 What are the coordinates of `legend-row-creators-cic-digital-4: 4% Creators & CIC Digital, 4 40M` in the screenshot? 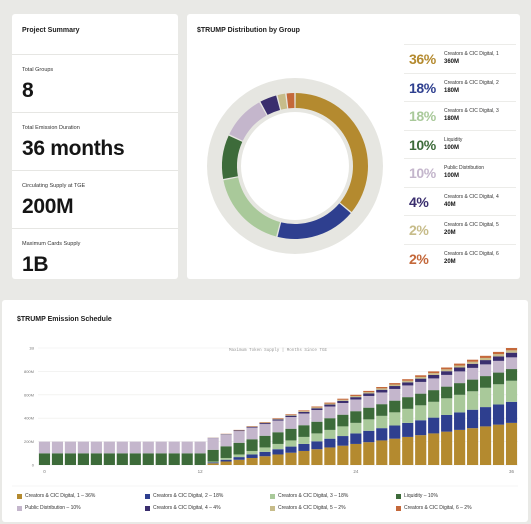 It's located at (460, 200).